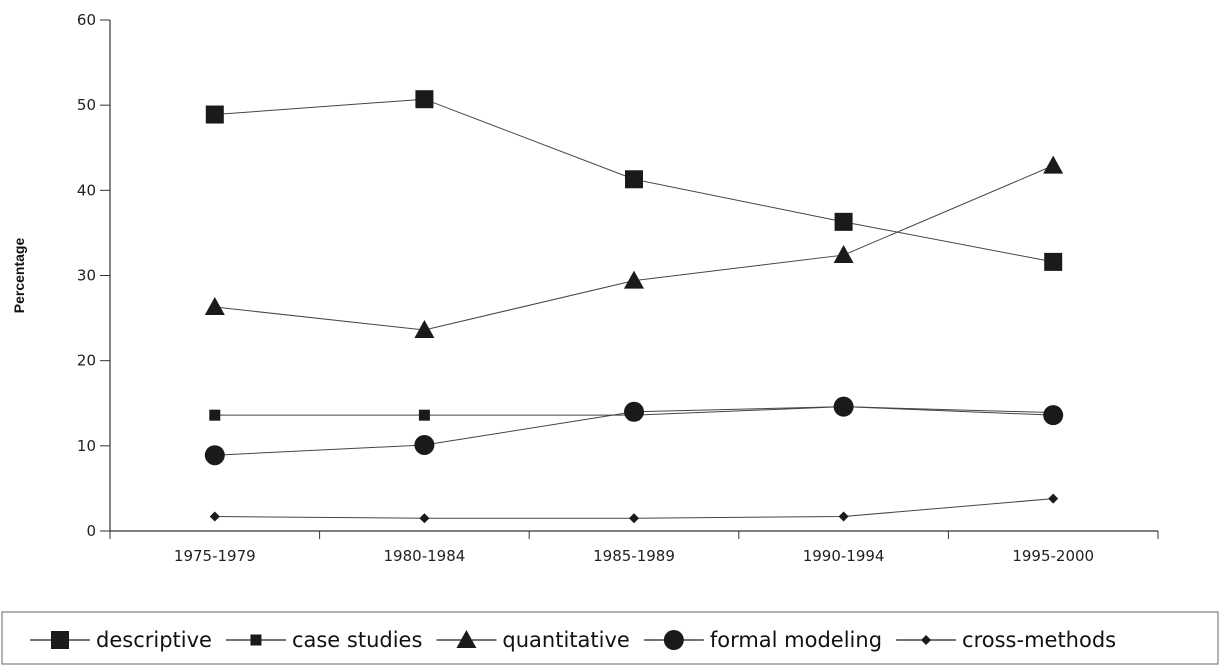 This screenshot has width=1221, height=666. I want to click on y-tick-label: 60, so click(86, 20).